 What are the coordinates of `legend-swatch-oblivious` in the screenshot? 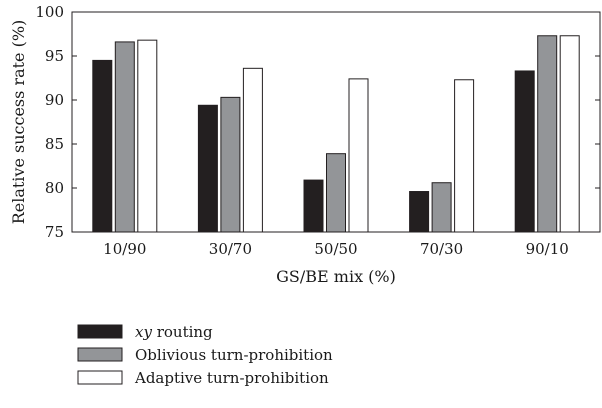 It's located at (100, 354).